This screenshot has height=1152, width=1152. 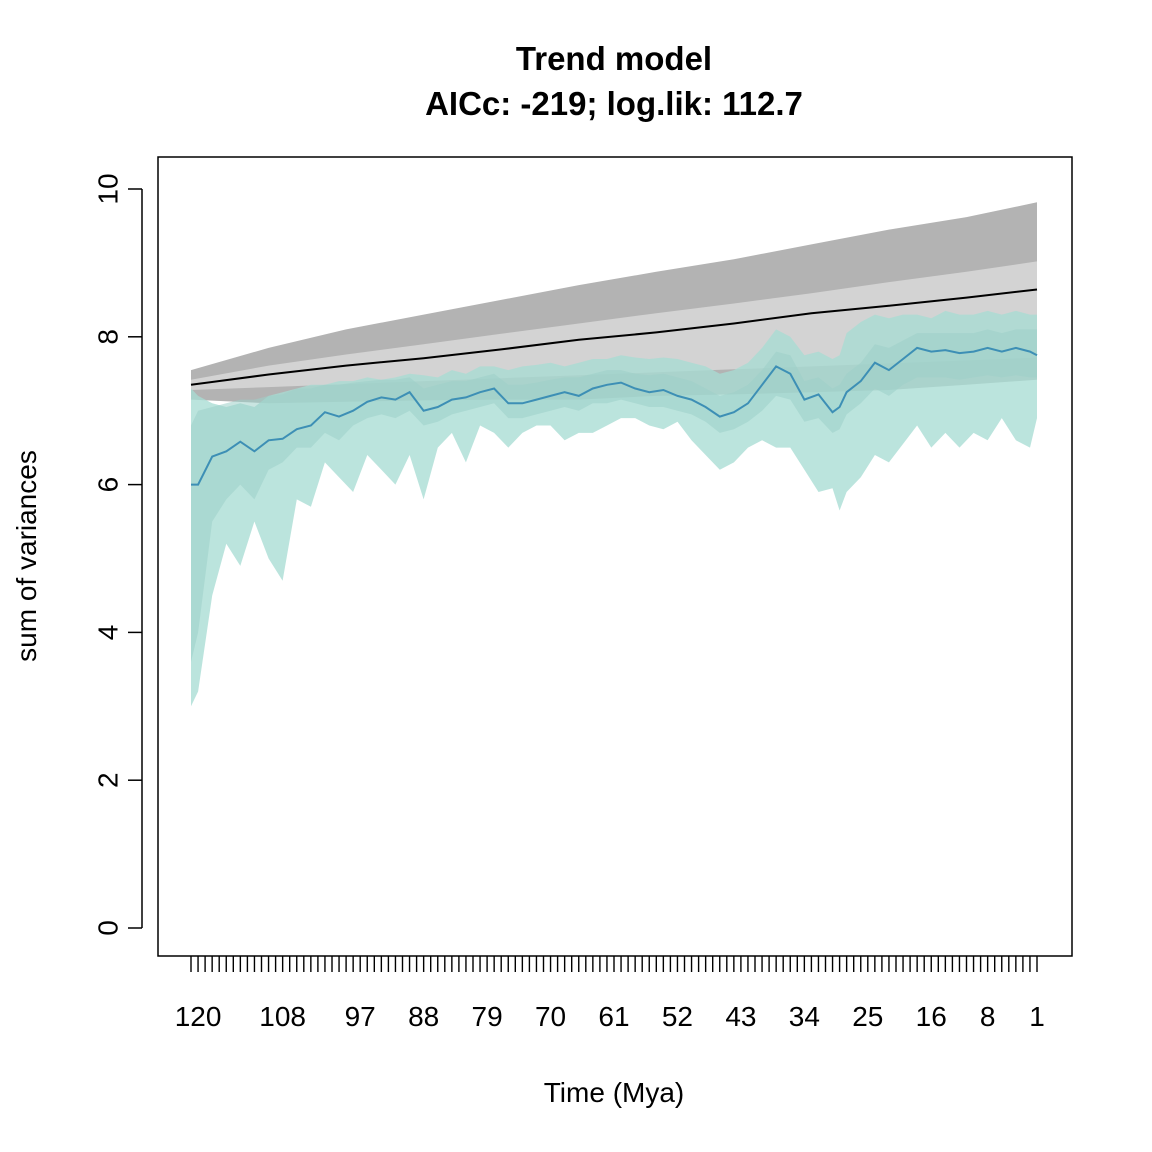 What do you see at coordinates (487, 1016) in the screenshot?
I see `x-tick-label: 79` at bounding box center [487, 1016].